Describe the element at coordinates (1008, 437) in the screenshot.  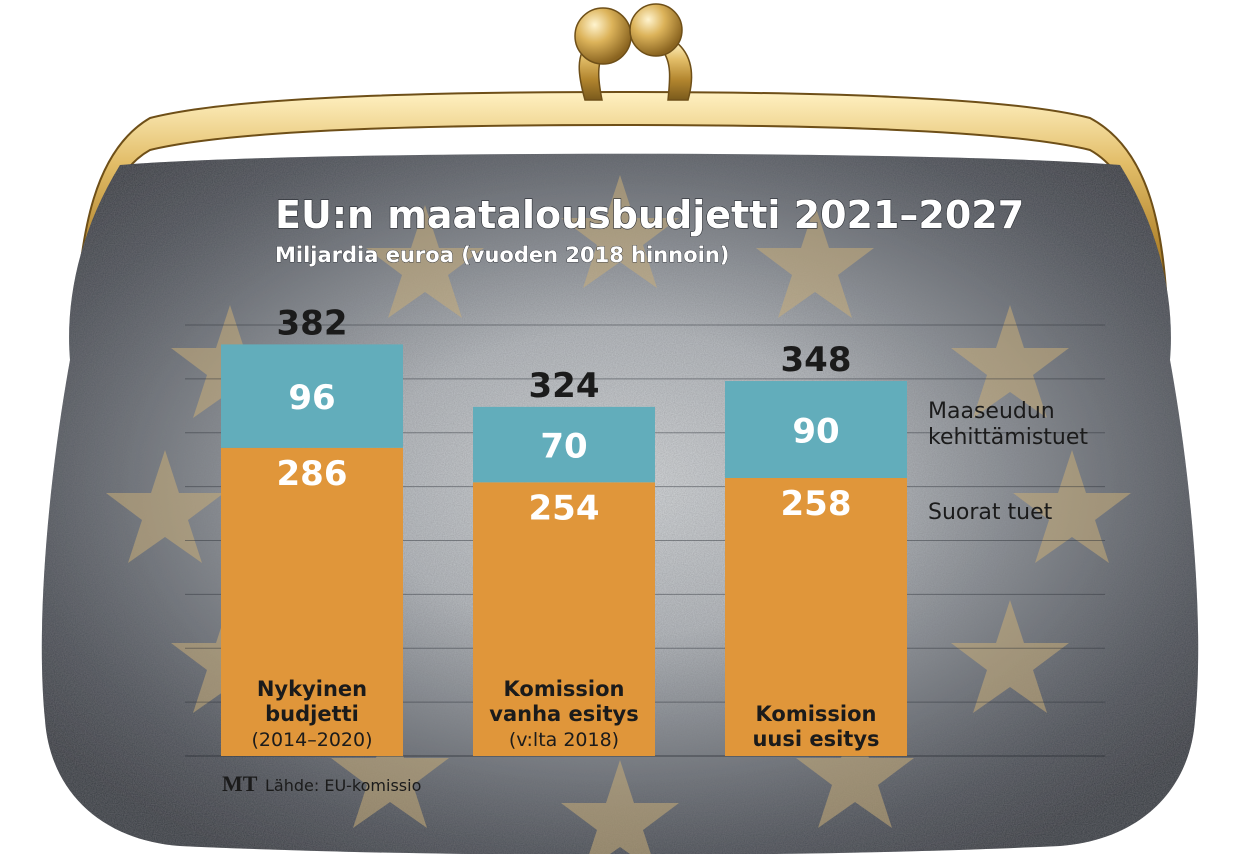
I see `legend-label-maaseudun: kehittämistuet` at that location.